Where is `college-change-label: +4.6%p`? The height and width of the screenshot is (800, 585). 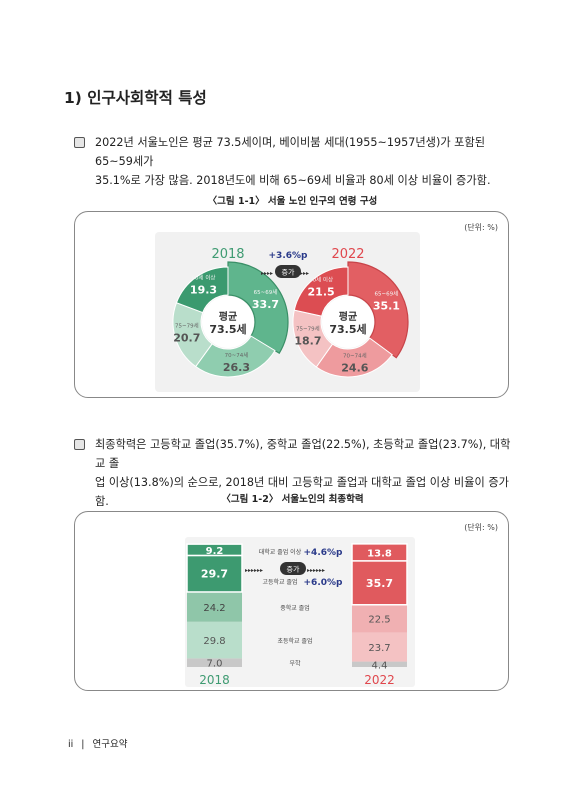
college-change-label: +4.6%p is located at coordinates (324, 553).